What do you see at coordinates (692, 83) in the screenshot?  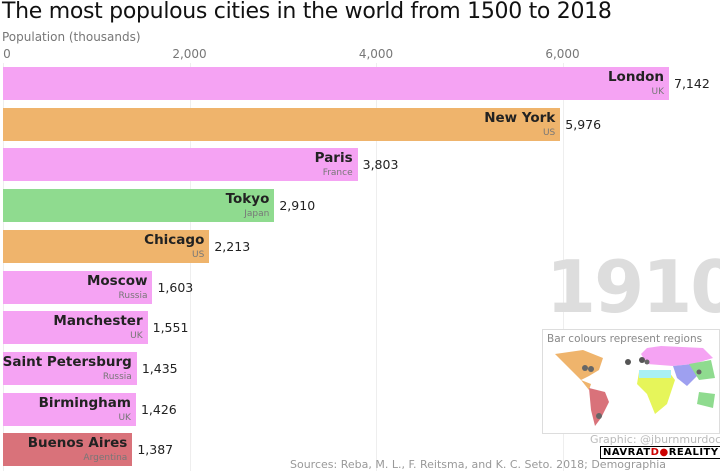 I see `bar-value-label: 7,142` at bounding box center [692, 83].